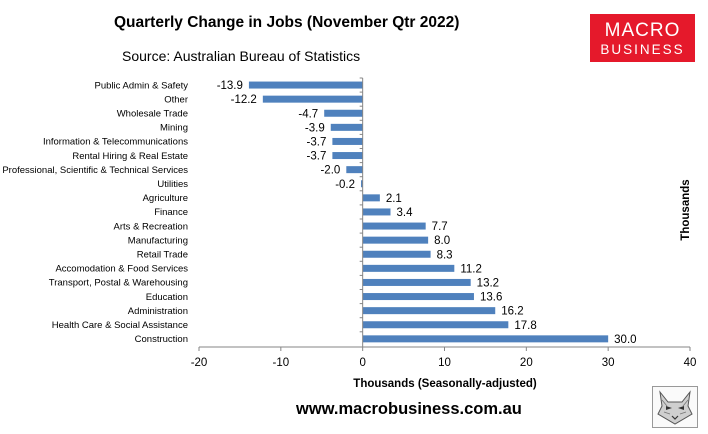  I want to click on x-tick-label: -10, so click(281, 363).